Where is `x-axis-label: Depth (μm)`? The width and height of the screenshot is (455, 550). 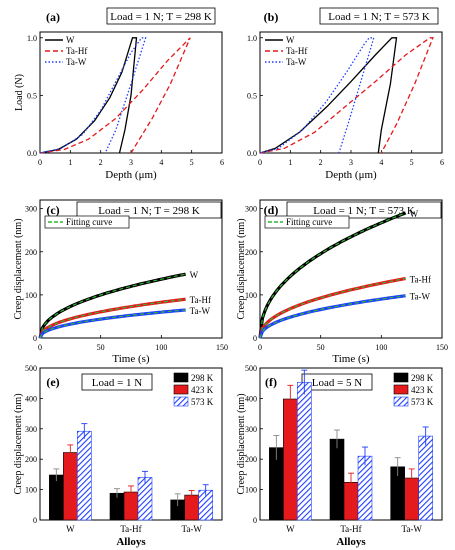 x-axis-label: Depth (μm) is located at coordinates (351, 175).